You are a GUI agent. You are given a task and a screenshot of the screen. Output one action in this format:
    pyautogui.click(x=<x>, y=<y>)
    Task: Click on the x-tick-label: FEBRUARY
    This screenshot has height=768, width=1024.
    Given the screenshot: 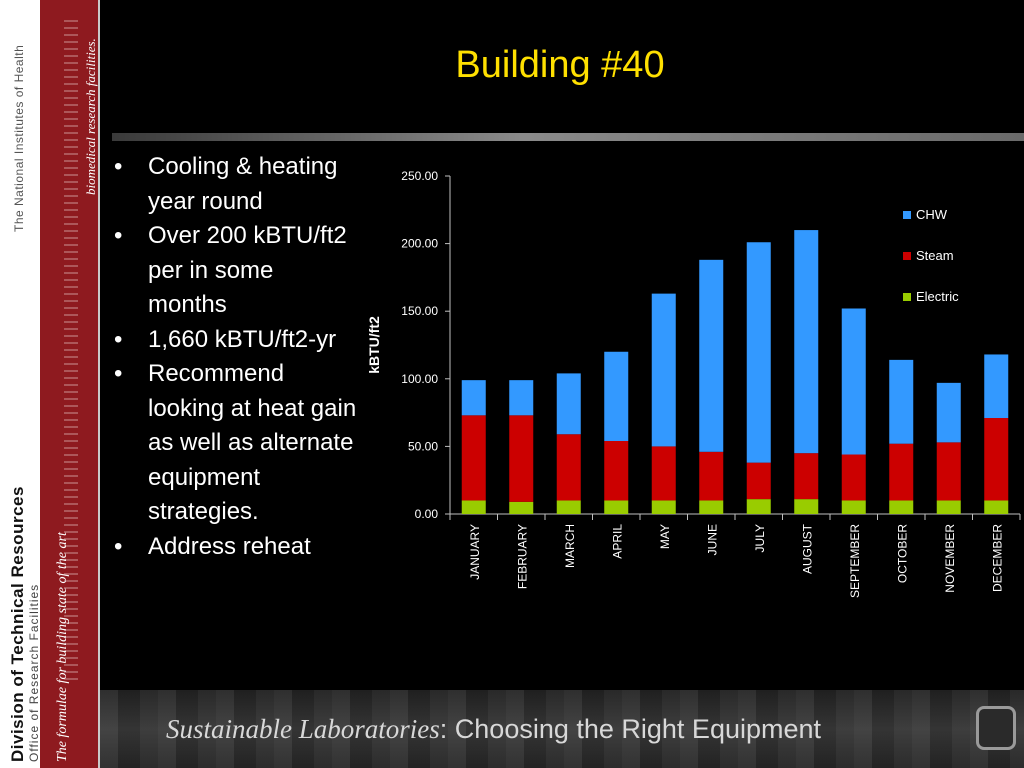 What is the action you would take?
    pyautogui.click(x=522, y=556)
    